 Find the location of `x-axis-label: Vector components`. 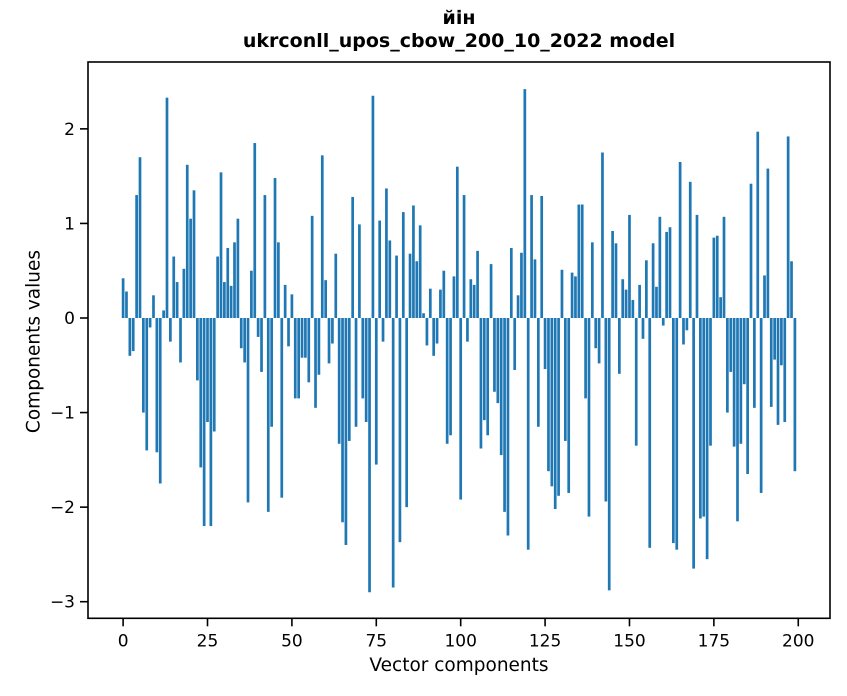

x-axis-label: Vector components is located at coordinates (459, 665).